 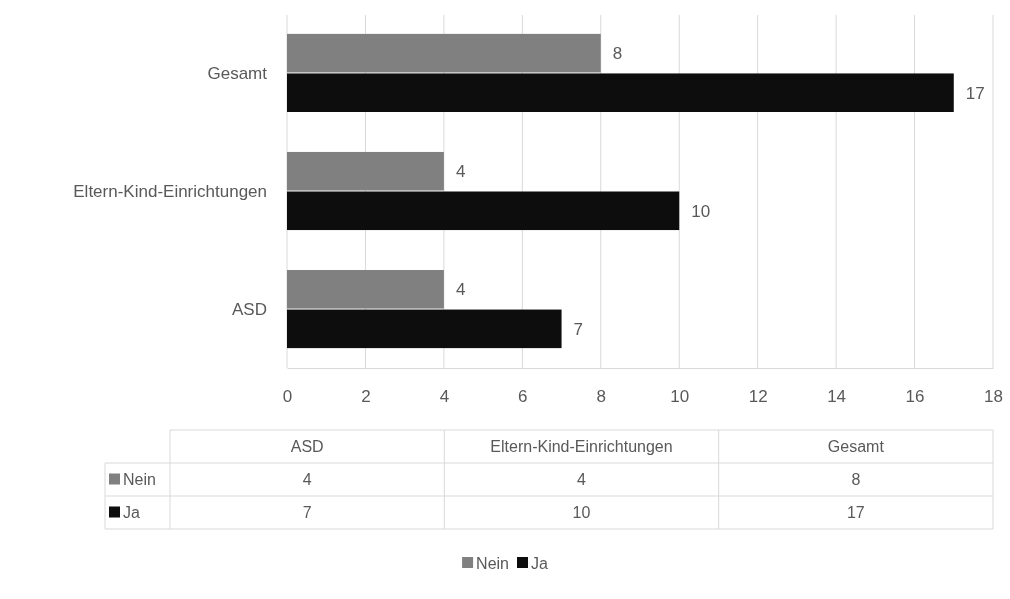 What do you see at coordinates (680, 397) in the screenshot?
I see `x-tick-label: 10` at bounding box center [680, 397].